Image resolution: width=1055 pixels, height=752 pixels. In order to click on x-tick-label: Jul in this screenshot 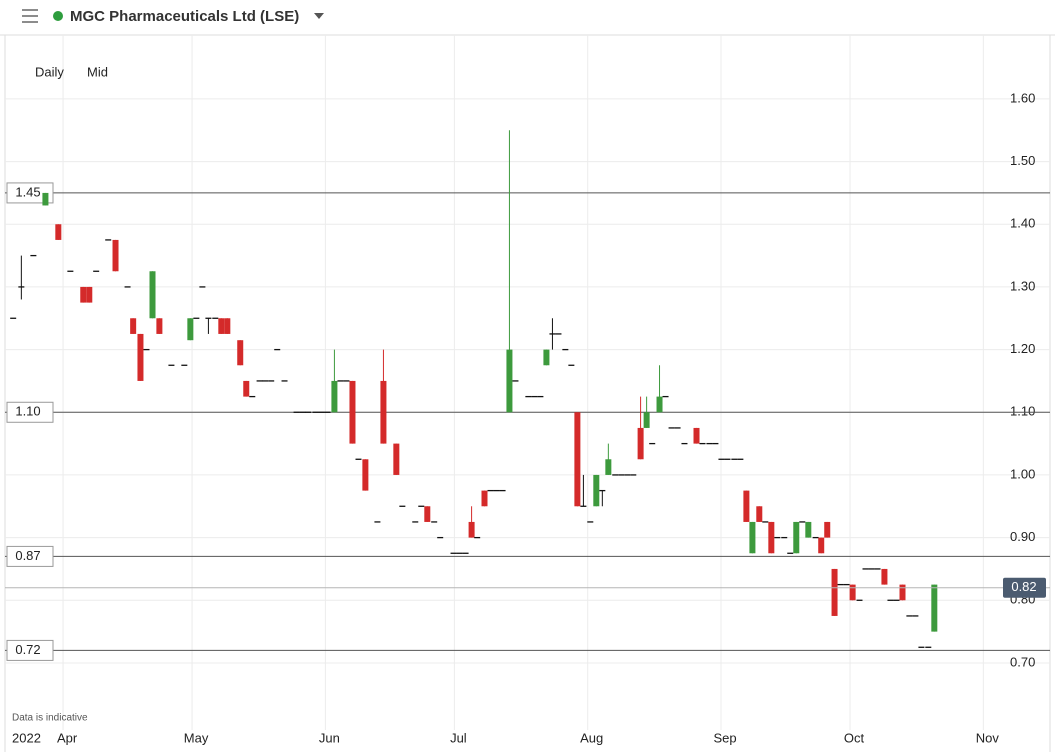, I will do `click(458, 737)`.